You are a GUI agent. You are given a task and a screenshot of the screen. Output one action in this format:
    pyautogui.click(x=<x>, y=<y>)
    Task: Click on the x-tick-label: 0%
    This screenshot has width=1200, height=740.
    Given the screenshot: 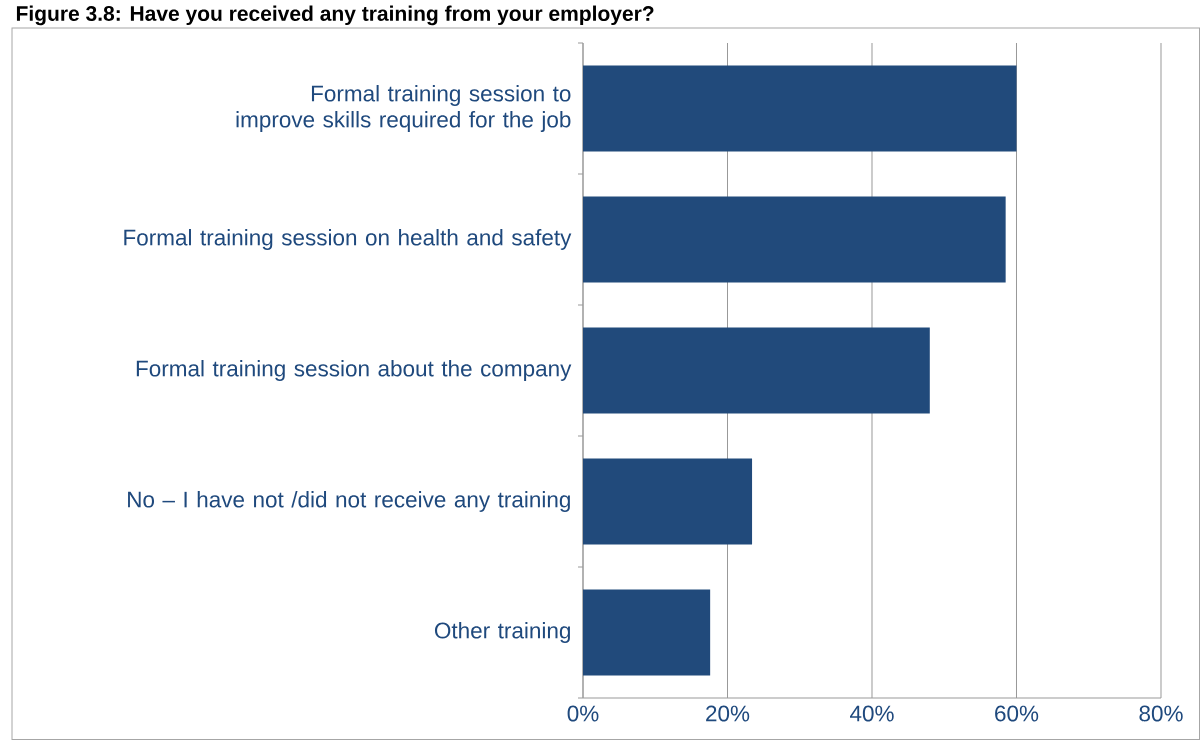 What is the action you would take?
    pyautogui.click(x=583, y=713)
    